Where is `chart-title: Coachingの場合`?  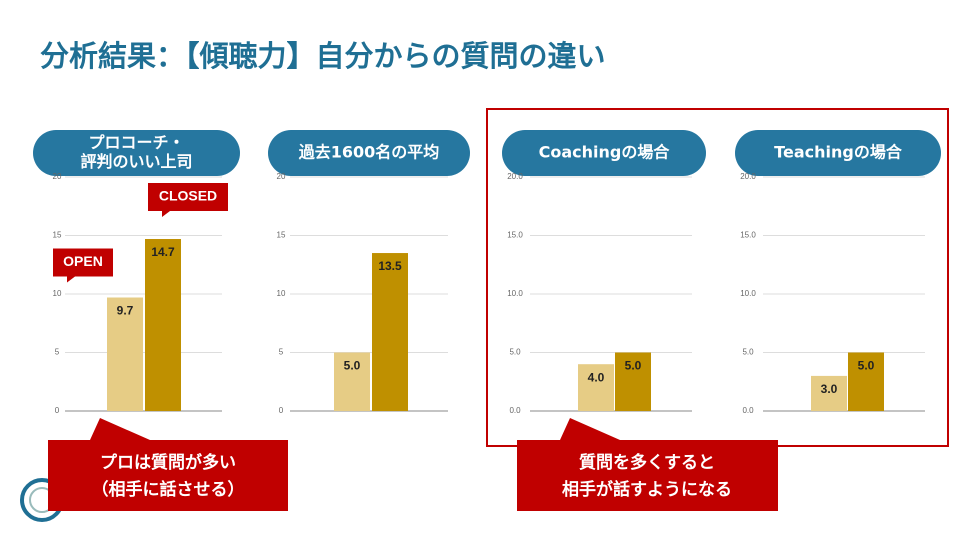 chart-title: Coachingの場合 is located at coordinates (605, 152).